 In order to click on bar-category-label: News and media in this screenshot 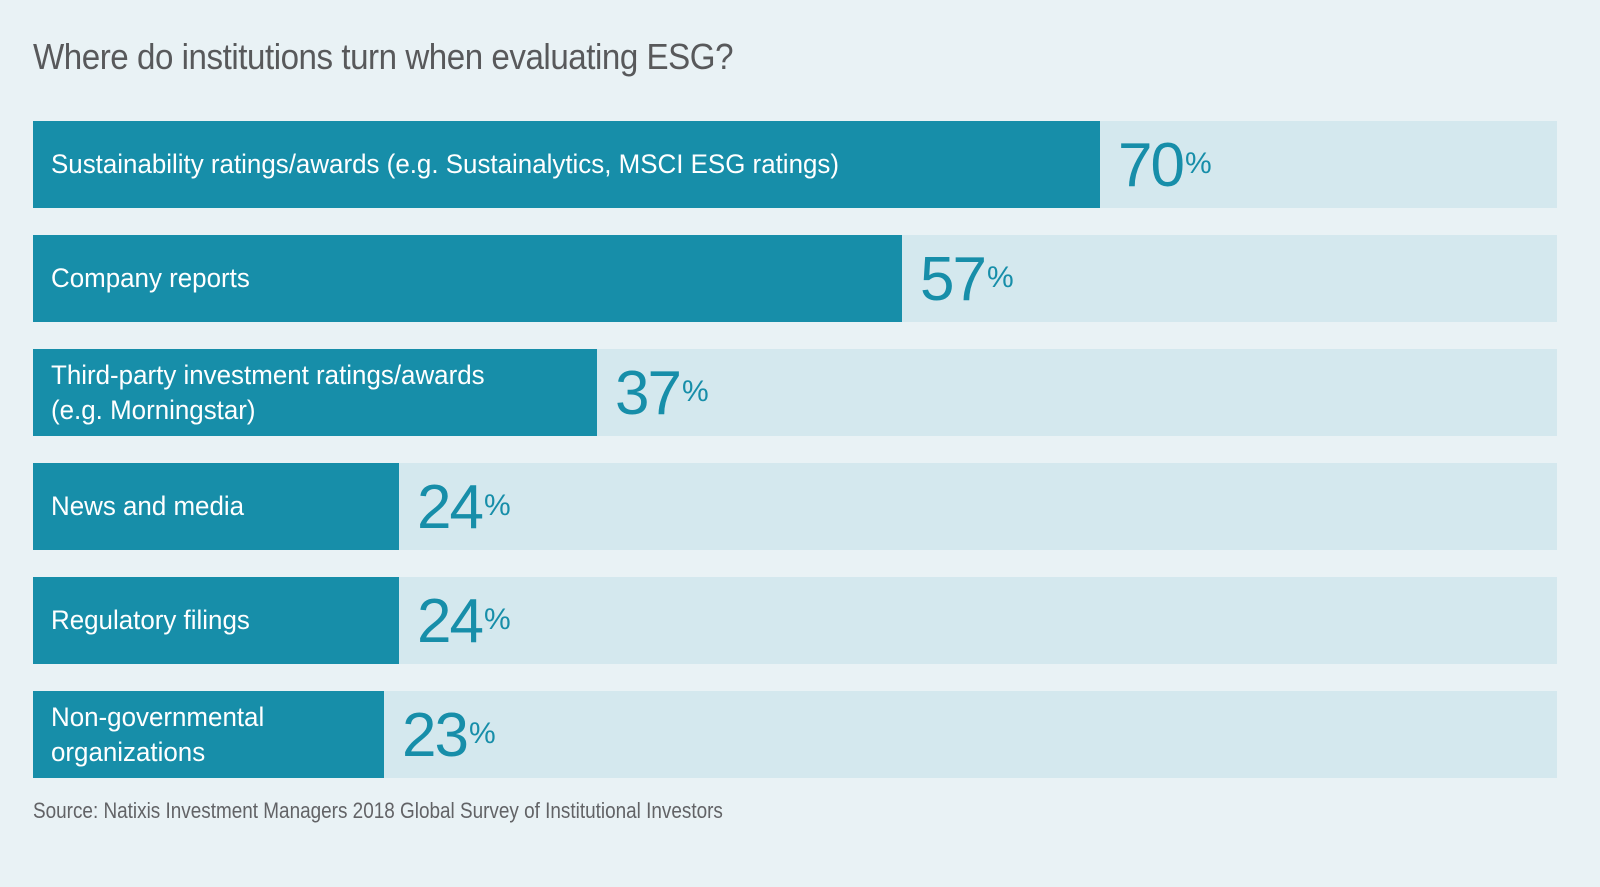, I will do `click(148, 506)`.